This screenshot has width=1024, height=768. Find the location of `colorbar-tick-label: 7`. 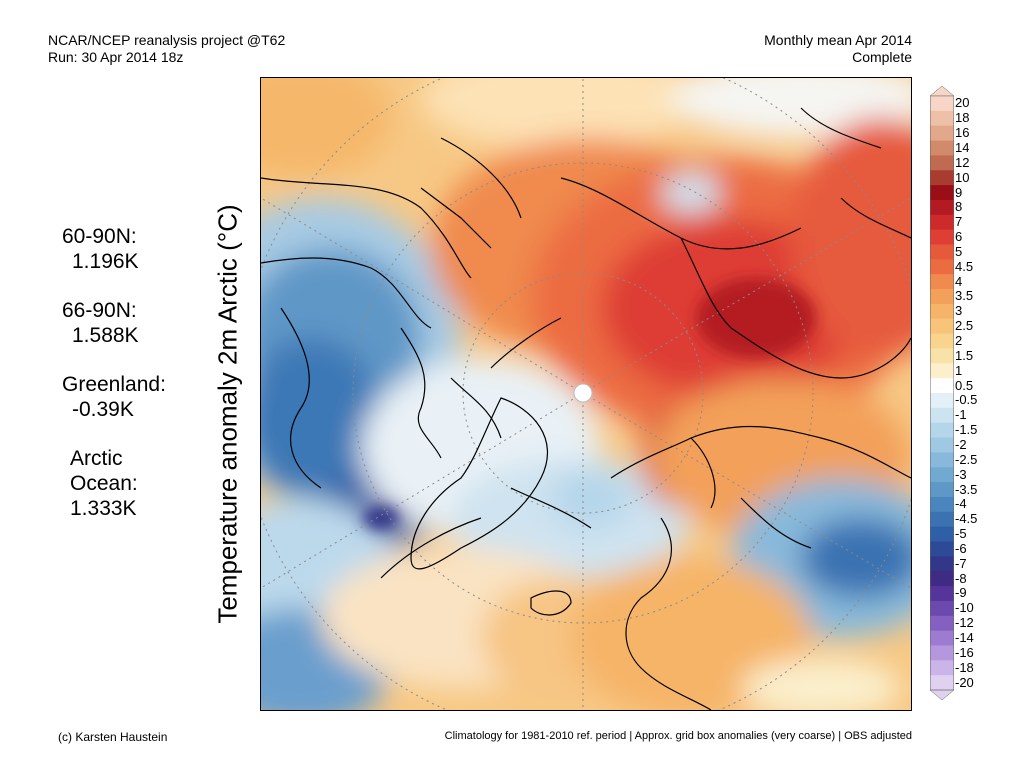

colorbar-tick-label: 7 is located at coordinates (959, 222).